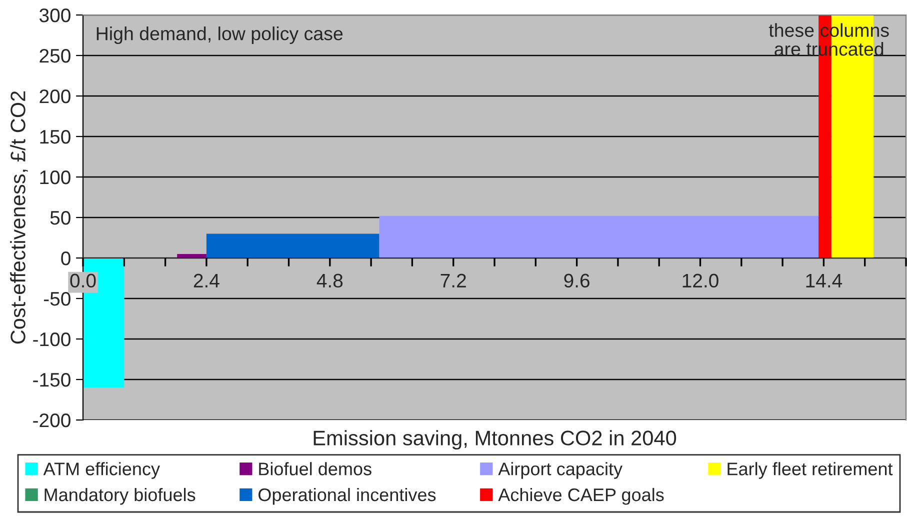  What do you see at coordinates (219, 35) in the screenshot?
I see `annotation: High demand, low policy case` at bounding box center [219, 35].